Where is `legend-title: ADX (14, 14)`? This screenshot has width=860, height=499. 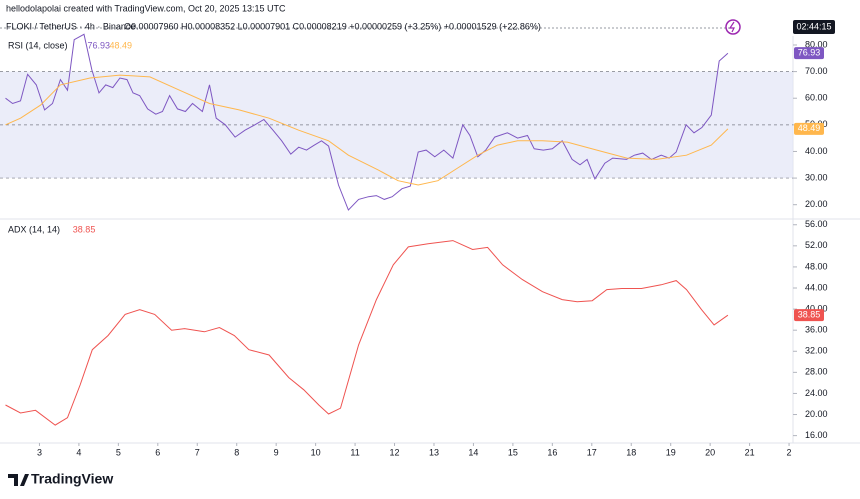
legend-title: ADX (14, 14) is located at coordinates (34, 229).